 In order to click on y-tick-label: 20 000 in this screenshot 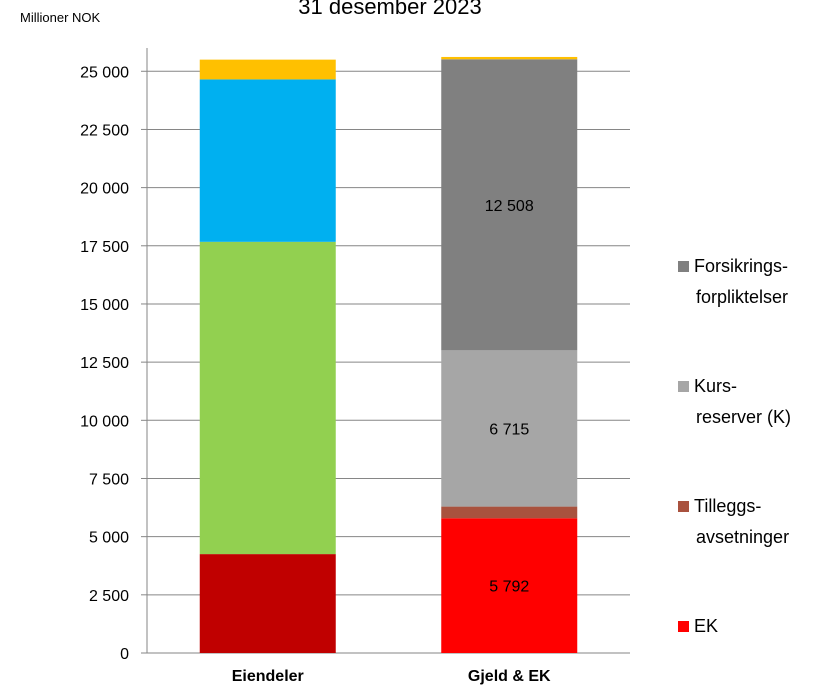, I will do `click(104, 189)`.